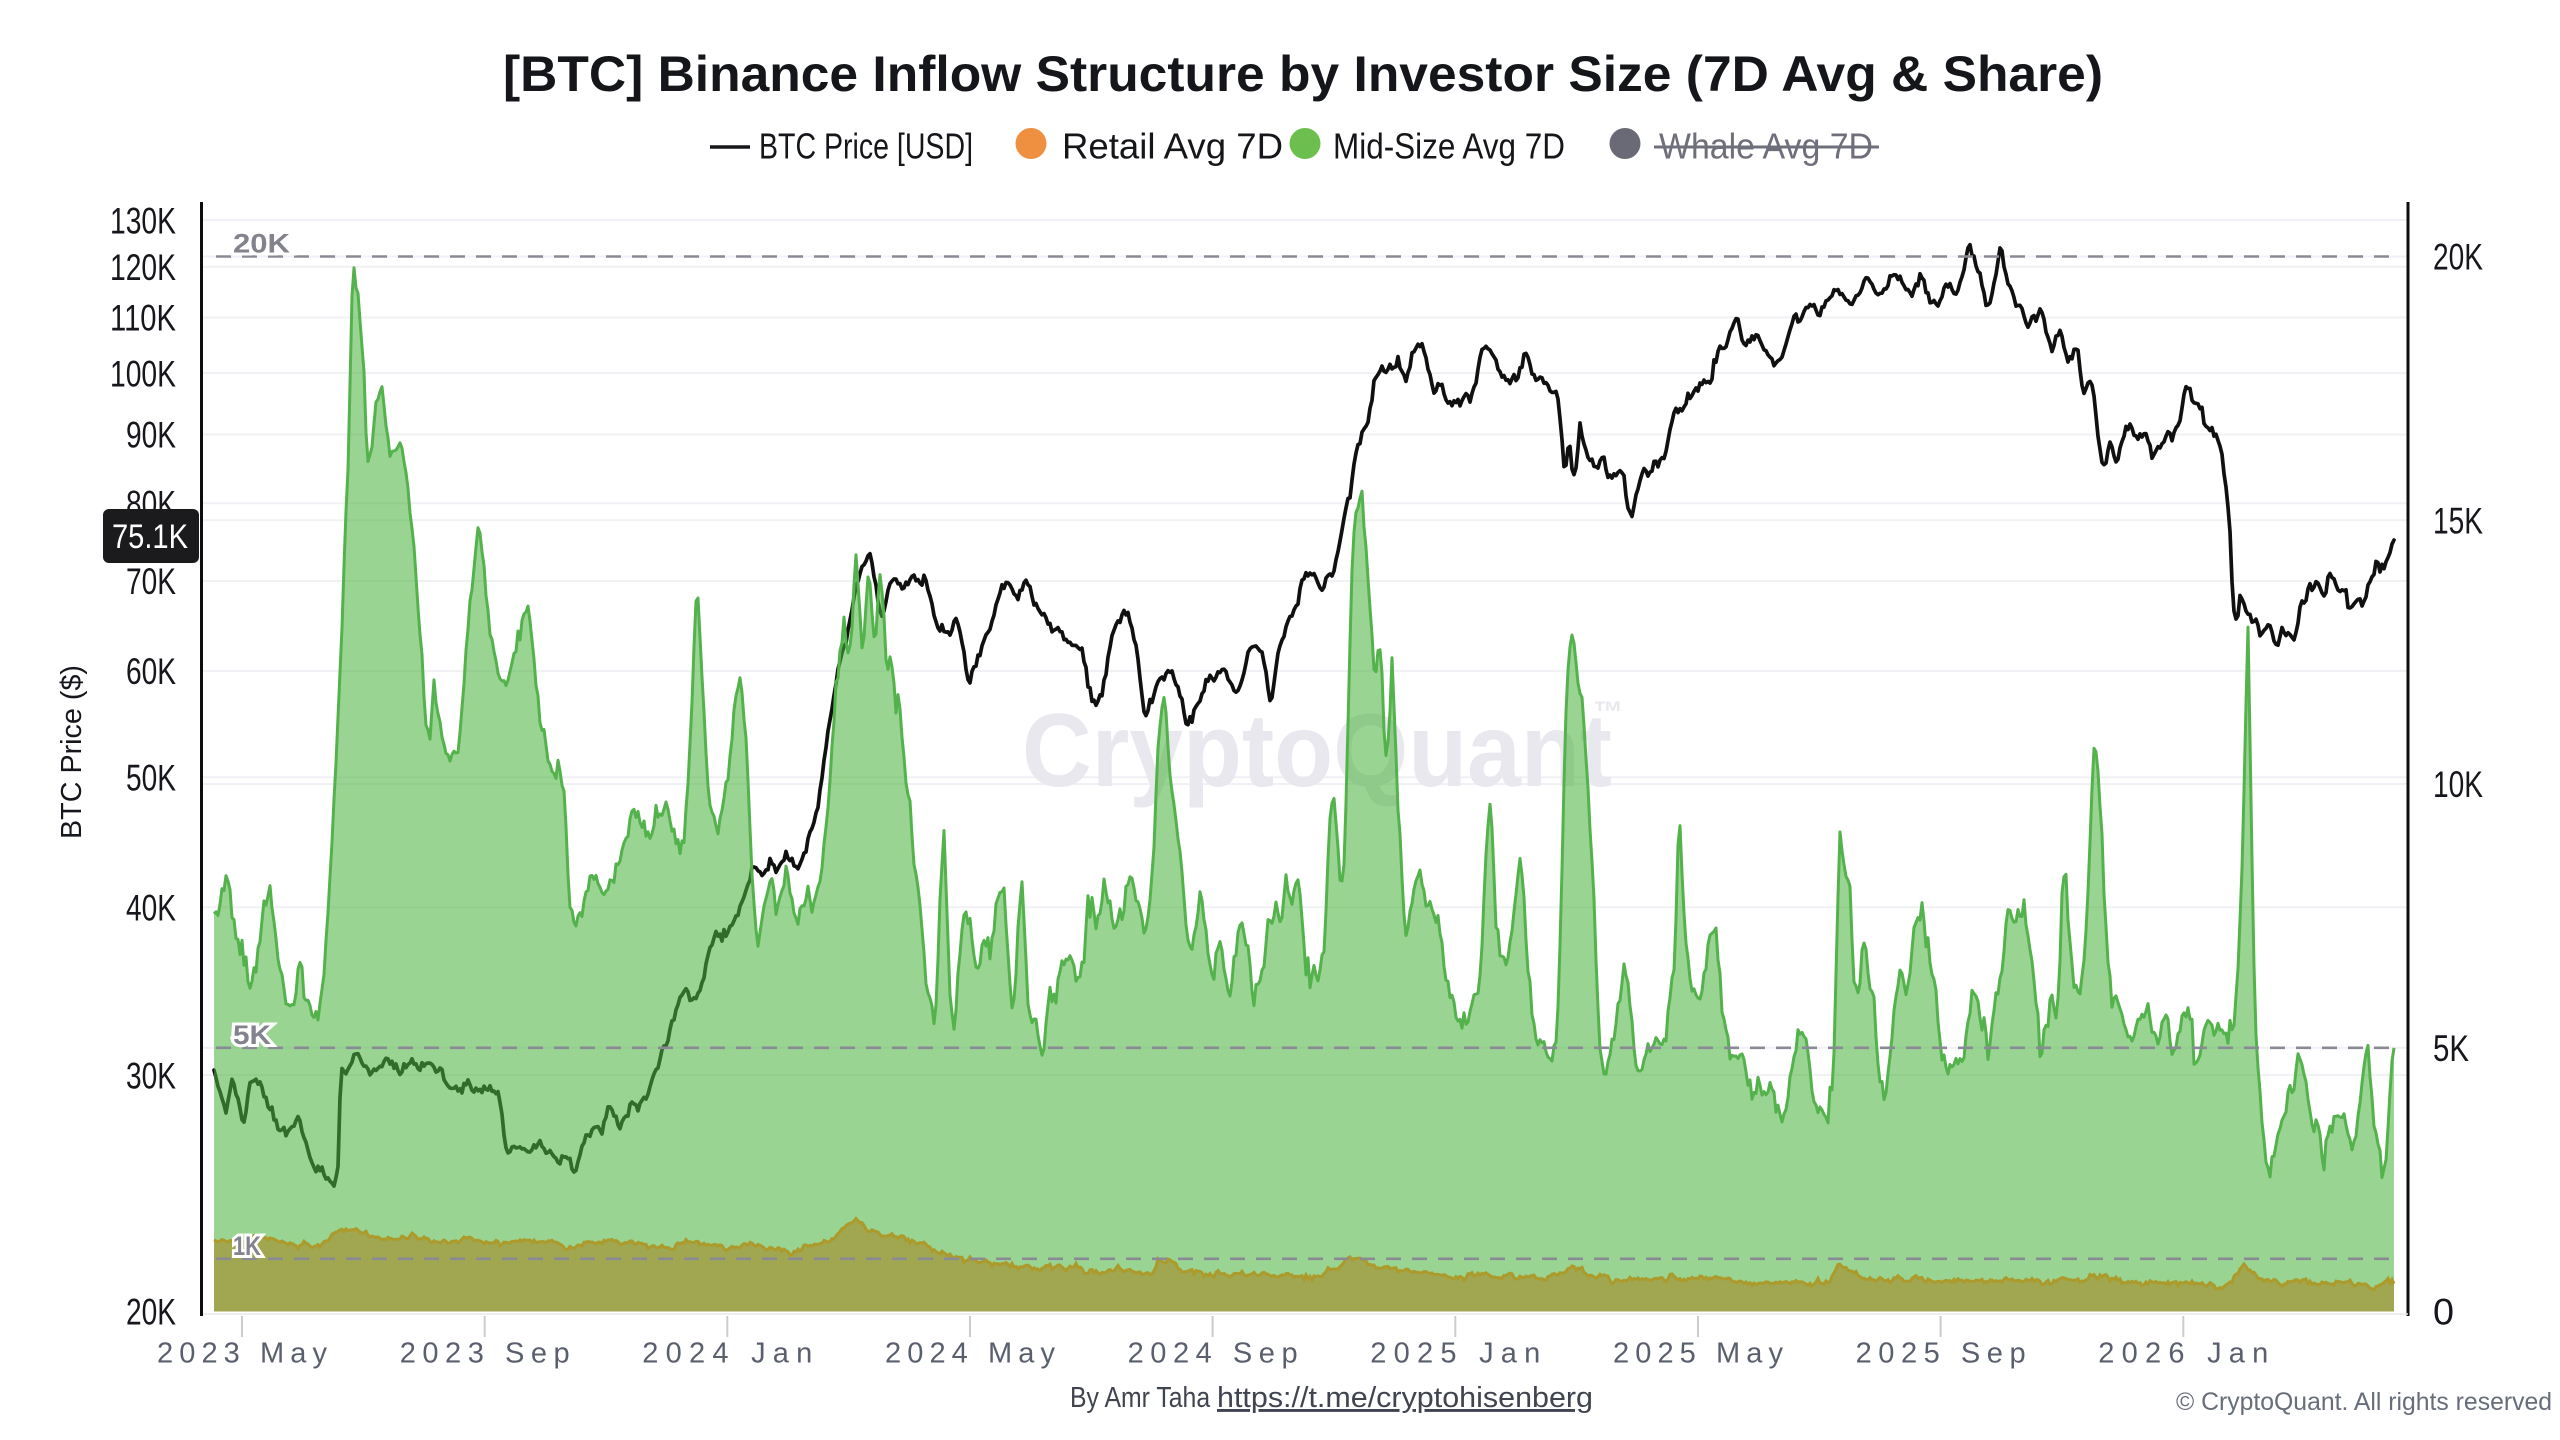 The height and width of the screenshot is (1440, 2560). What do you see at coordinates (2458, 784) in the screenshot?
I see `svg-text: 10K` at bounding box center [2458, 784].